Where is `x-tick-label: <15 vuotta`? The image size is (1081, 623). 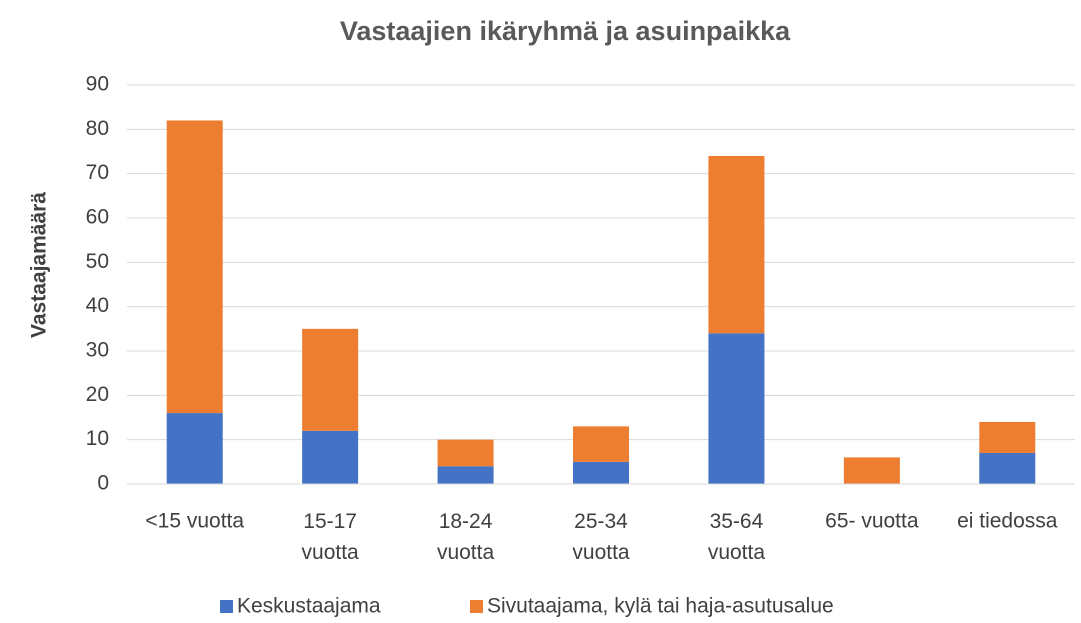 x-tick-label: <15 vuotta is located at coordinates (194, 521).